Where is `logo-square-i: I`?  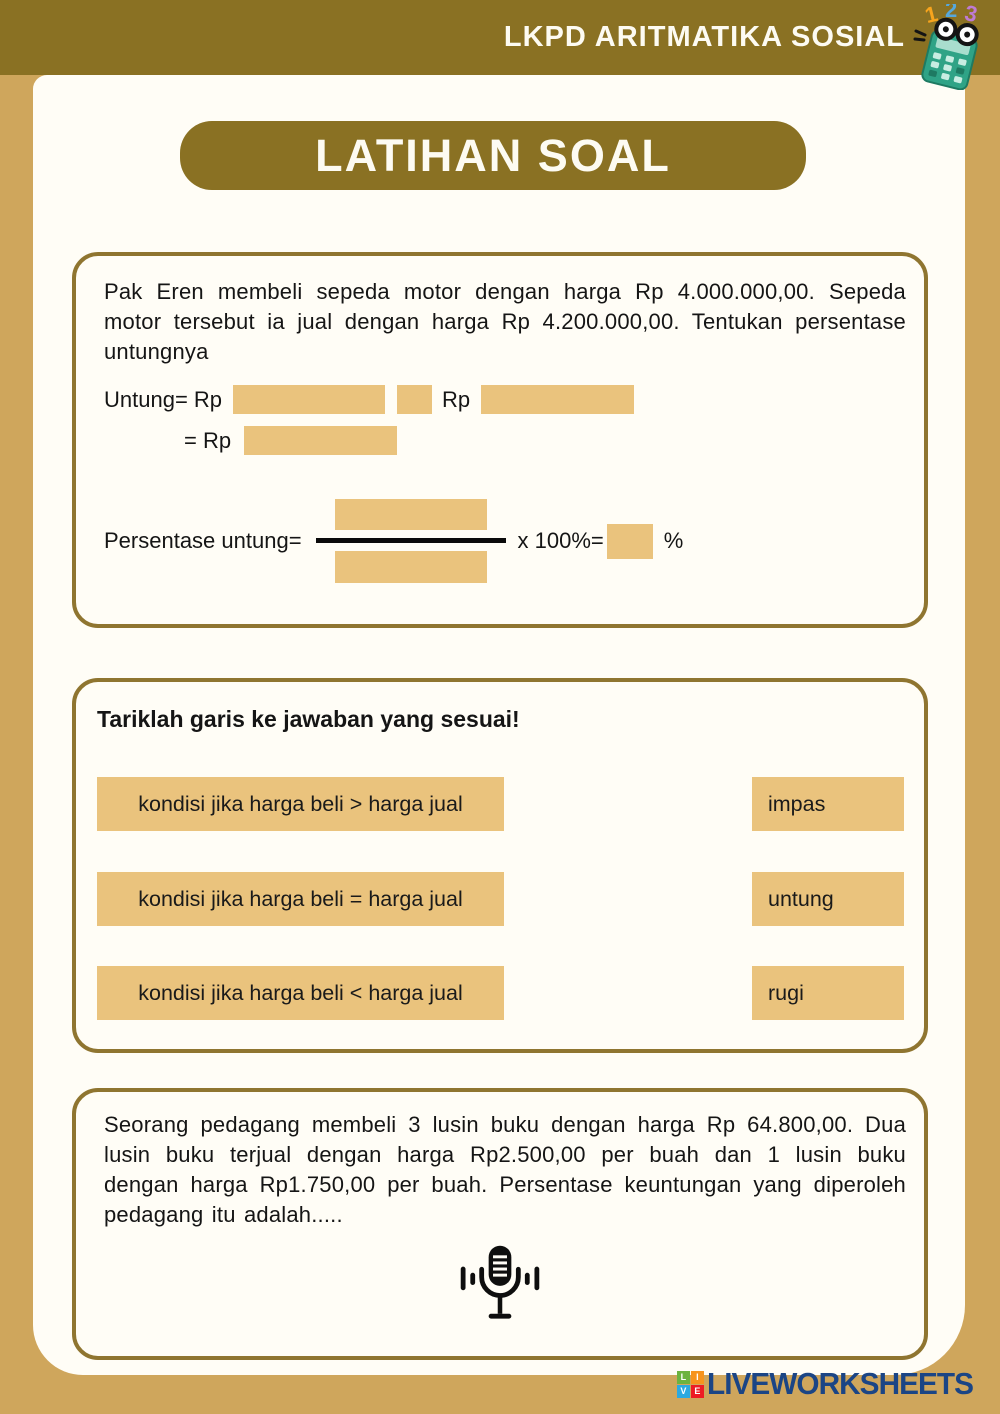 logo-square-i: I is located at coordinates (697, 1377).